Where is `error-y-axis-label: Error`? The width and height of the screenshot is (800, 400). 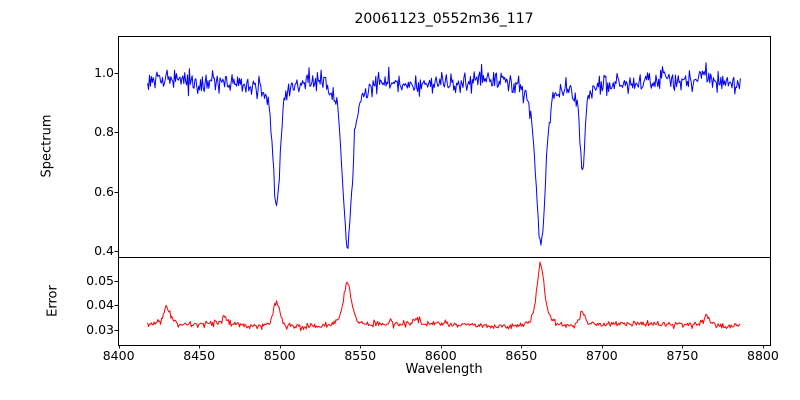 error-y-axis-label: Error is located at coordinates (53, 301).